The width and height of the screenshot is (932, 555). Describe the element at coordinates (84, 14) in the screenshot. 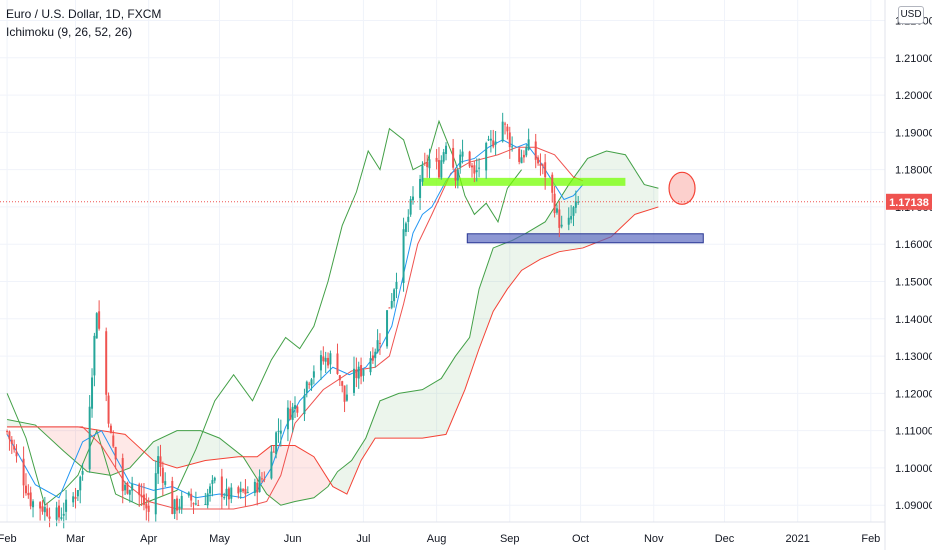

I see `symbol-title: Euro / U.S. Dollar, 1D, FXCM` at that location.